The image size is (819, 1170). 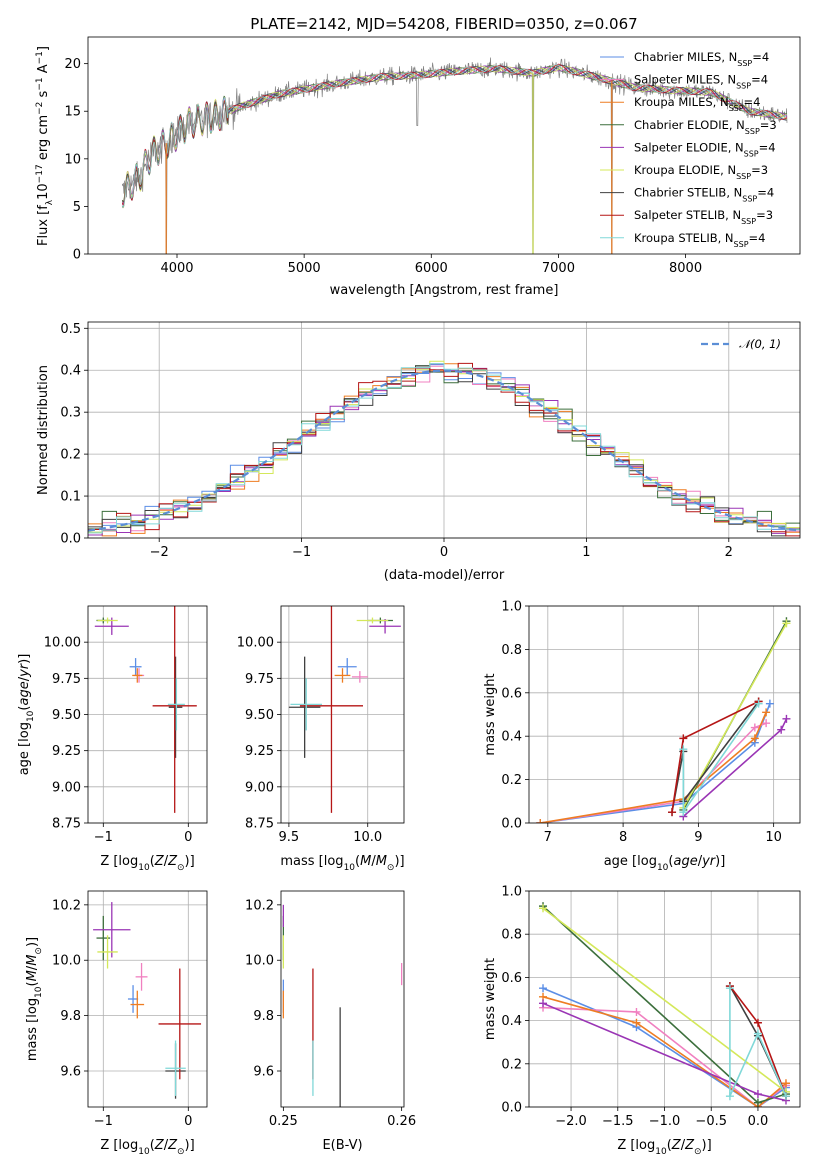 What do you see at coordinates (586, 552) in the screenshot?
I see `x-tick-label: 1` at bounding box center [586, 552].